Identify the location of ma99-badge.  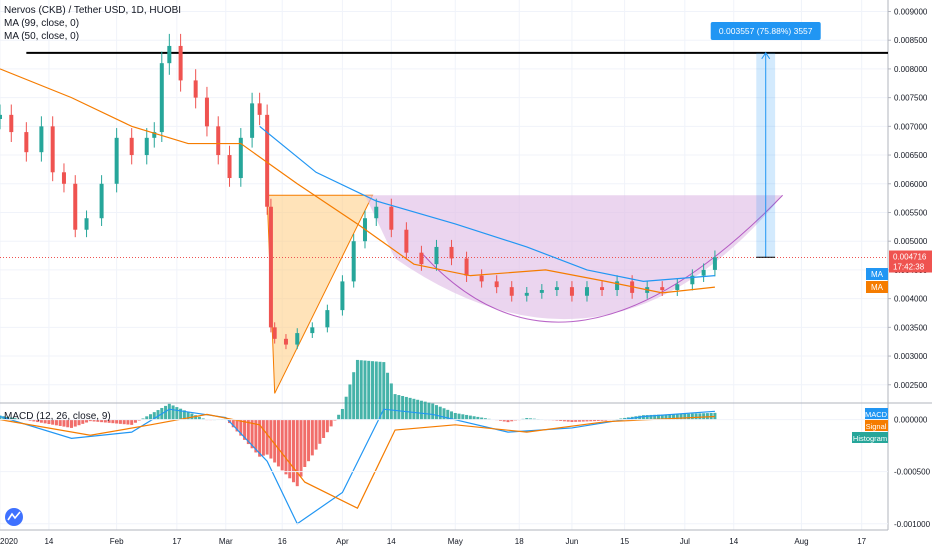
(877, 274).